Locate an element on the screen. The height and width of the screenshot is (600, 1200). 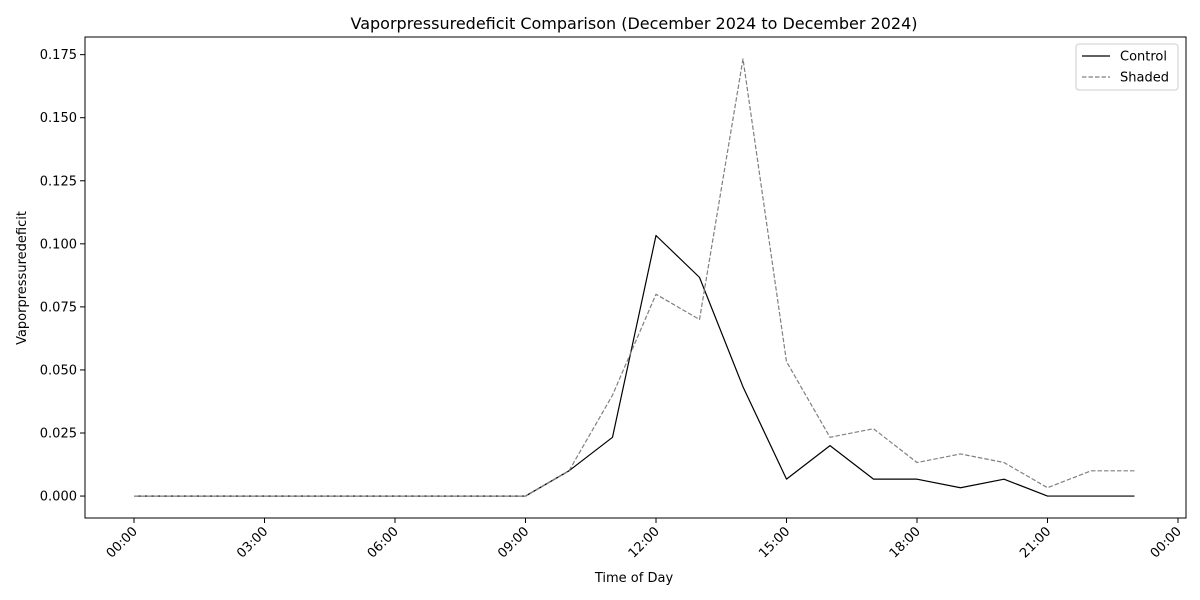
legend-label-control: Control is located at coordinates (1143, 57).